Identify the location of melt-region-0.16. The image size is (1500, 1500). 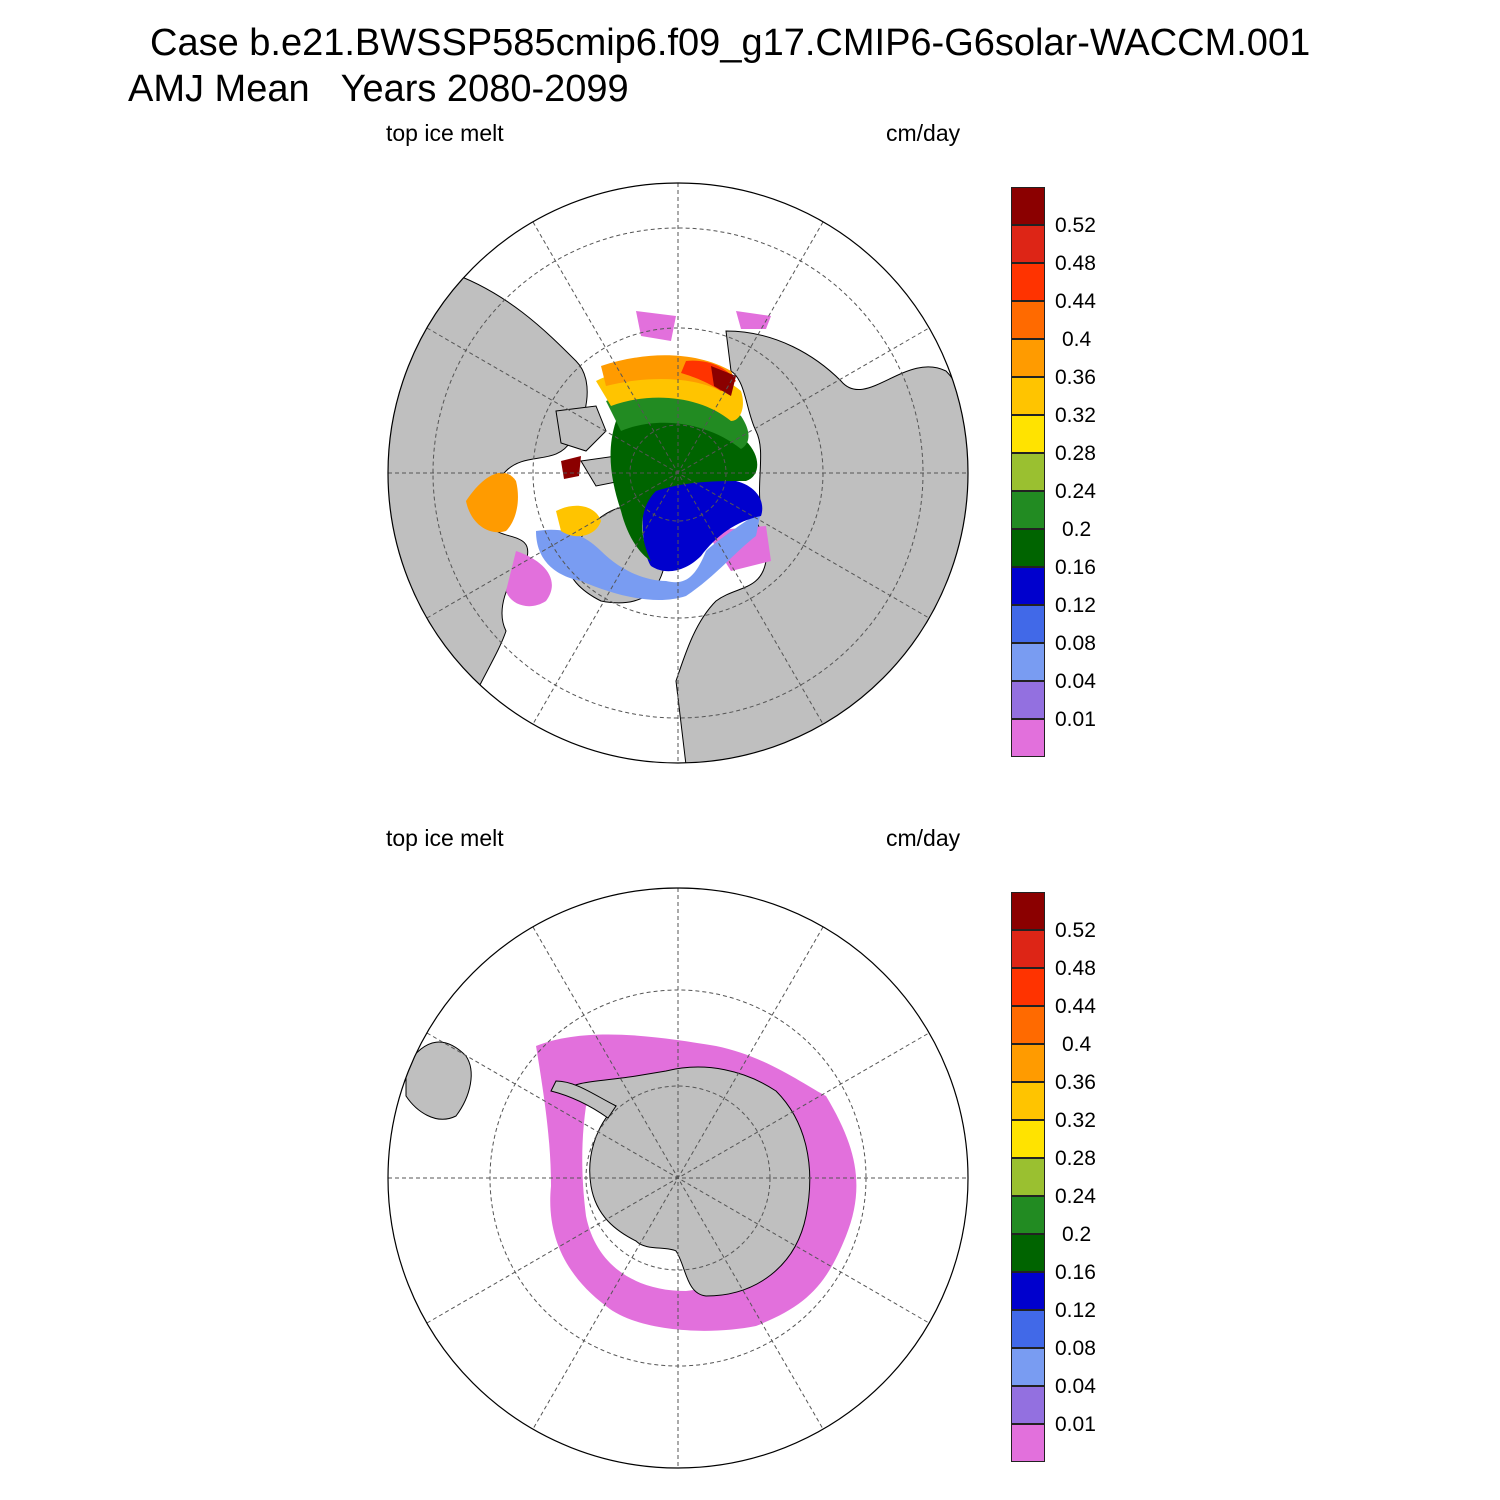
(684, 486).